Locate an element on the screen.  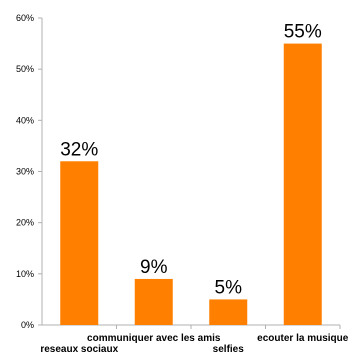
y-tick-label: 60% is located at coordinates (25, 18).